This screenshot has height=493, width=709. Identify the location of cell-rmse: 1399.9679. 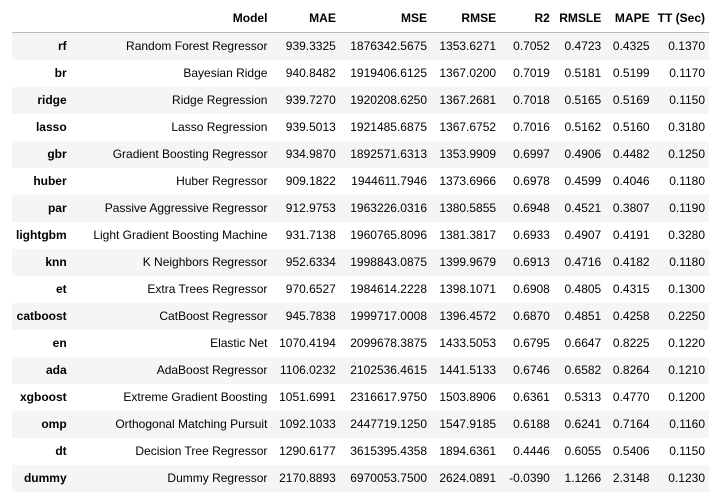
(468, 262).